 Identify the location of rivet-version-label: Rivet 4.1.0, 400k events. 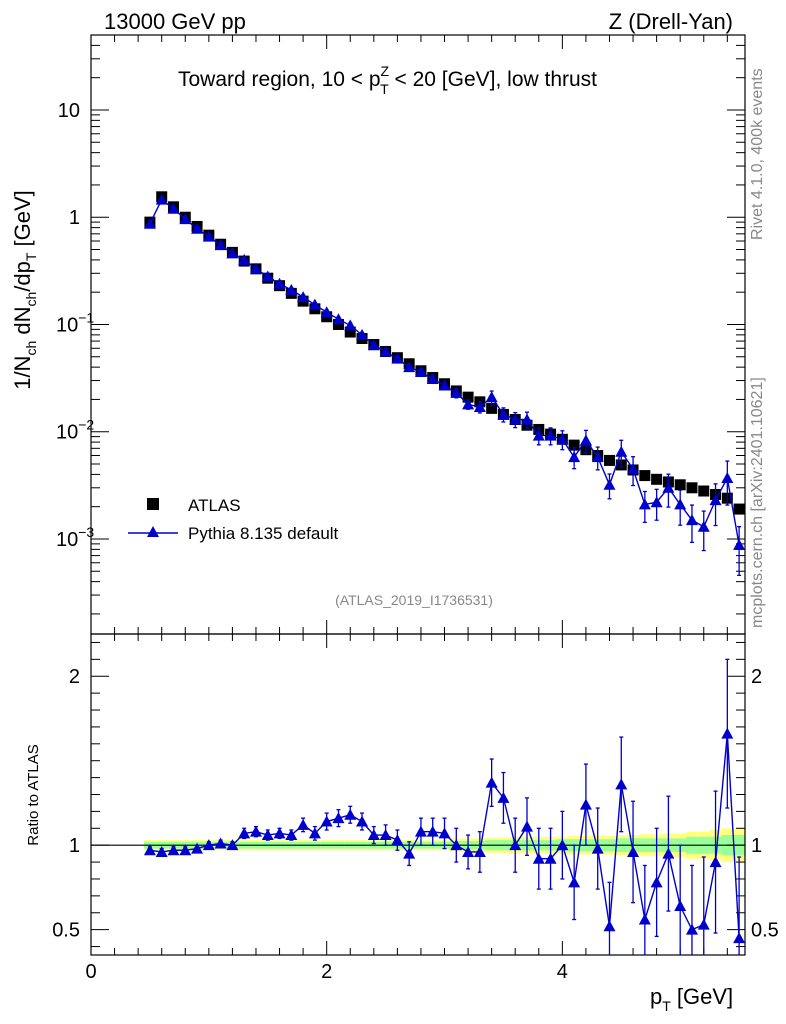
(757, 154).